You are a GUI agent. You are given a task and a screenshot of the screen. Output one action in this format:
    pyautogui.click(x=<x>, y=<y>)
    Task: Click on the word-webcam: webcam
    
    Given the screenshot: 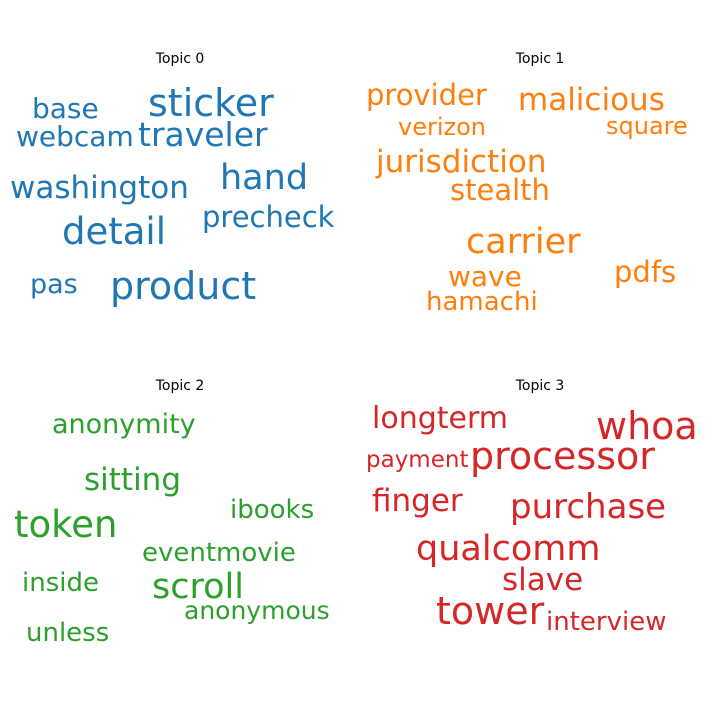 What is the action you would take?
    pyautogui.click(x=75, y=136)
    